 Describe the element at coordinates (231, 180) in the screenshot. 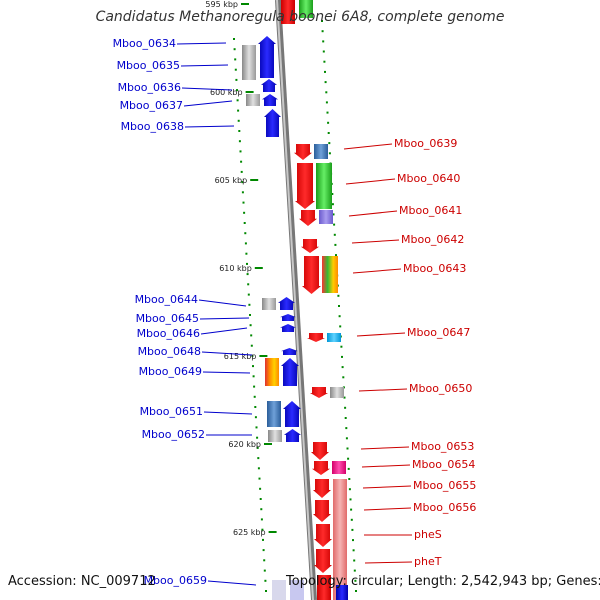

I see `tick-label: 605 kbp` at that location.